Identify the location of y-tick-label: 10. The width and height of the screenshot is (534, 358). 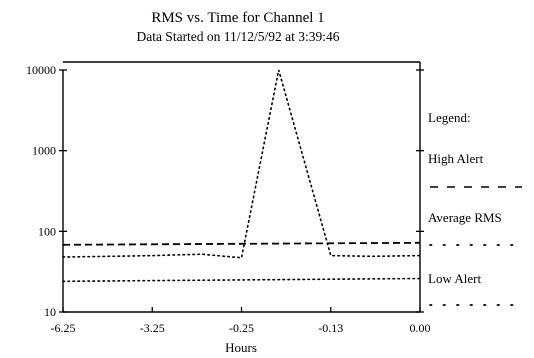
(50, 312).